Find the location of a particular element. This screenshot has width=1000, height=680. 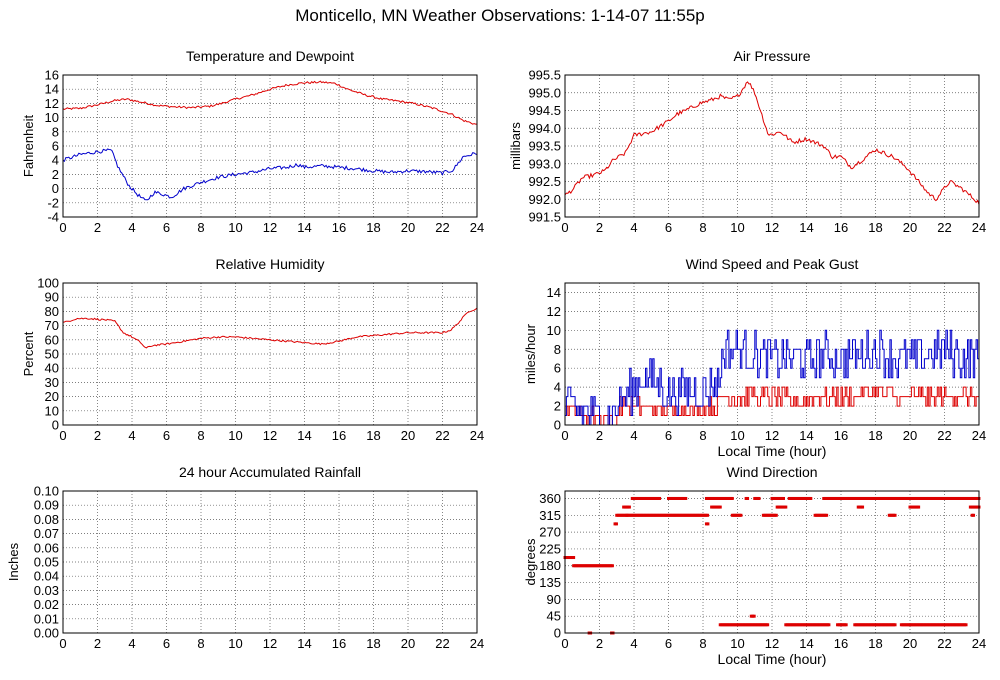

y-tick-label: 992.5 is located at coordinates (544, 181).